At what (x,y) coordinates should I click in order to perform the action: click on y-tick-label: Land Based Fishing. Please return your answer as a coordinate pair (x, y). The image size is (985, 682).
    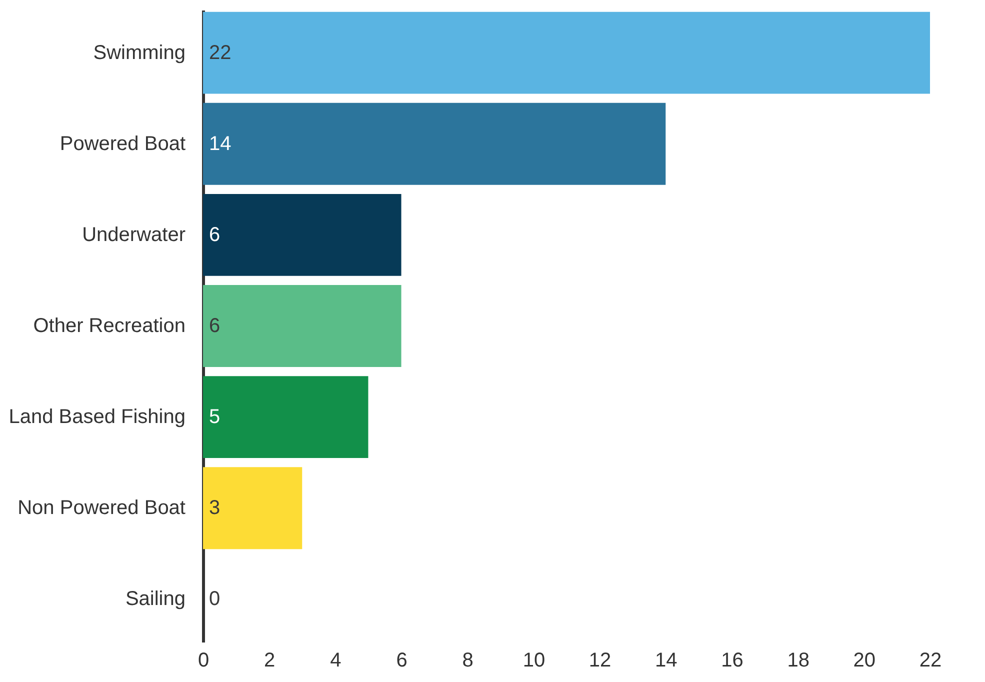
    Looking at the image, I should click on (97, 417).